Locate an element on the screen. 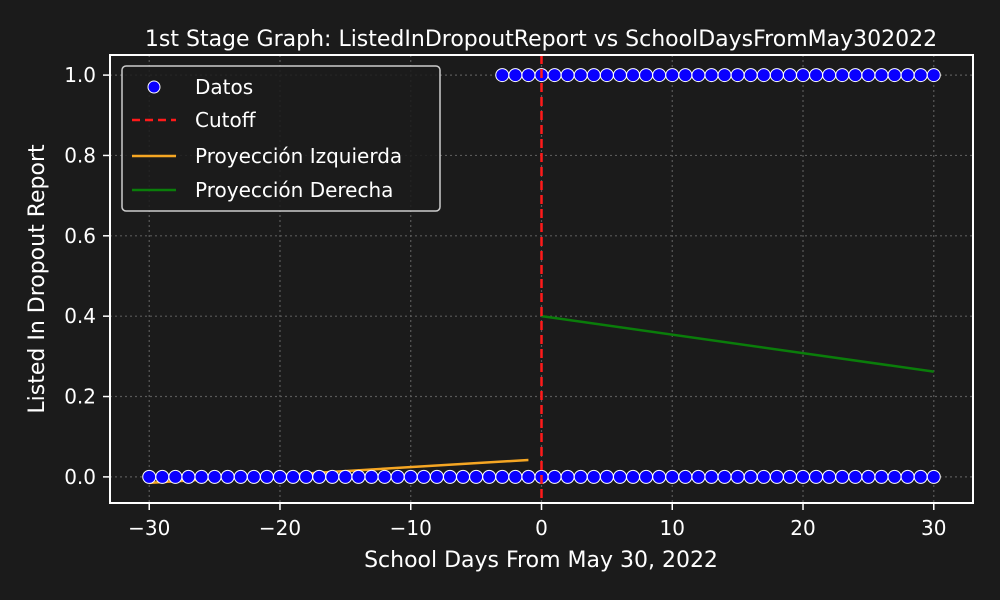  x-tick-label: −30 is located at coordinates (149, 528).